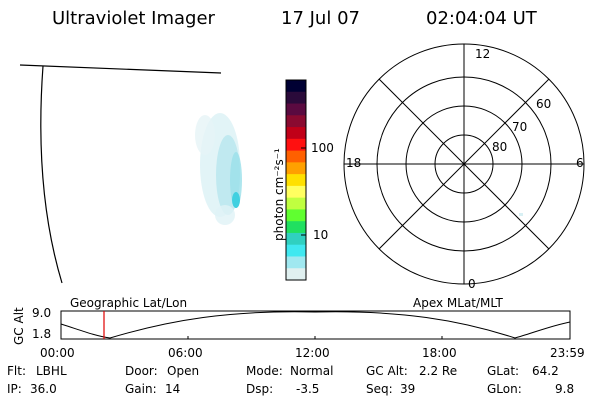 The width and height of the screenshot is (600, 400). What do you see at coordinates (565, 389) in the screenshot?
I see `info-glon-value: 9.8` at bounding box center [565, 389].